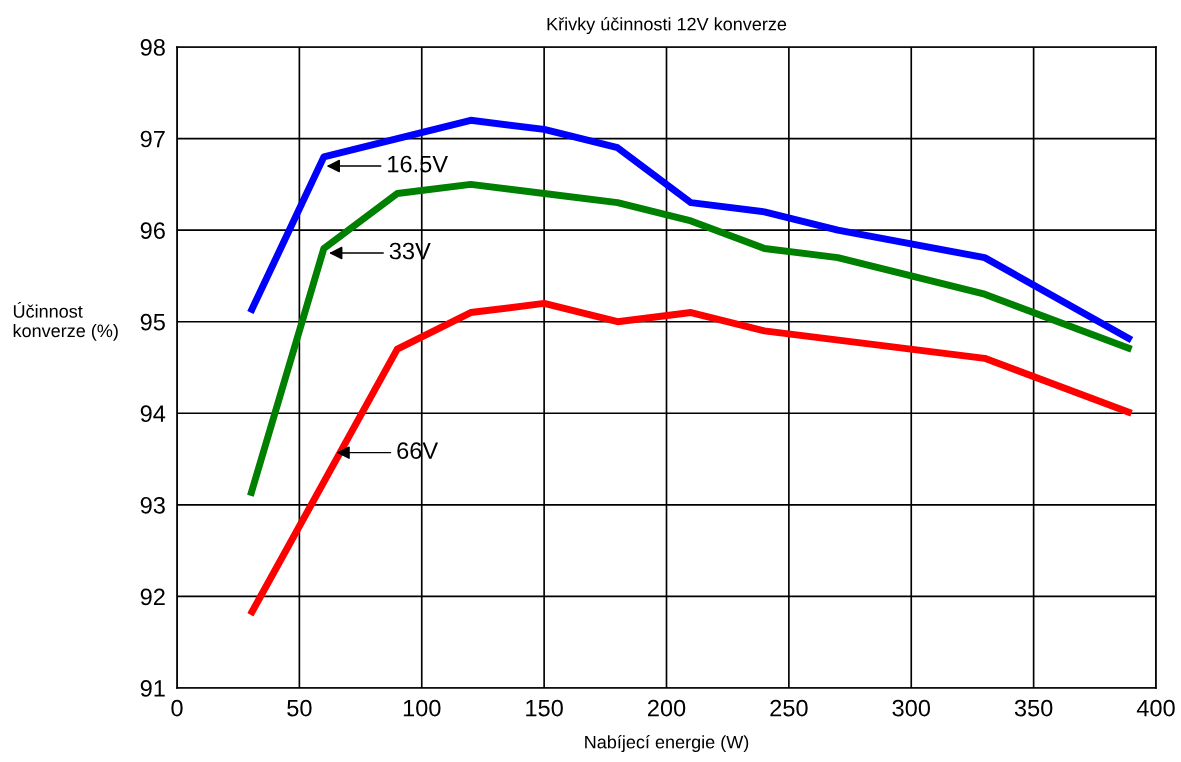  I want to click on chart-title: Křivky účinnosti 12V konverze, so click(667, 26).